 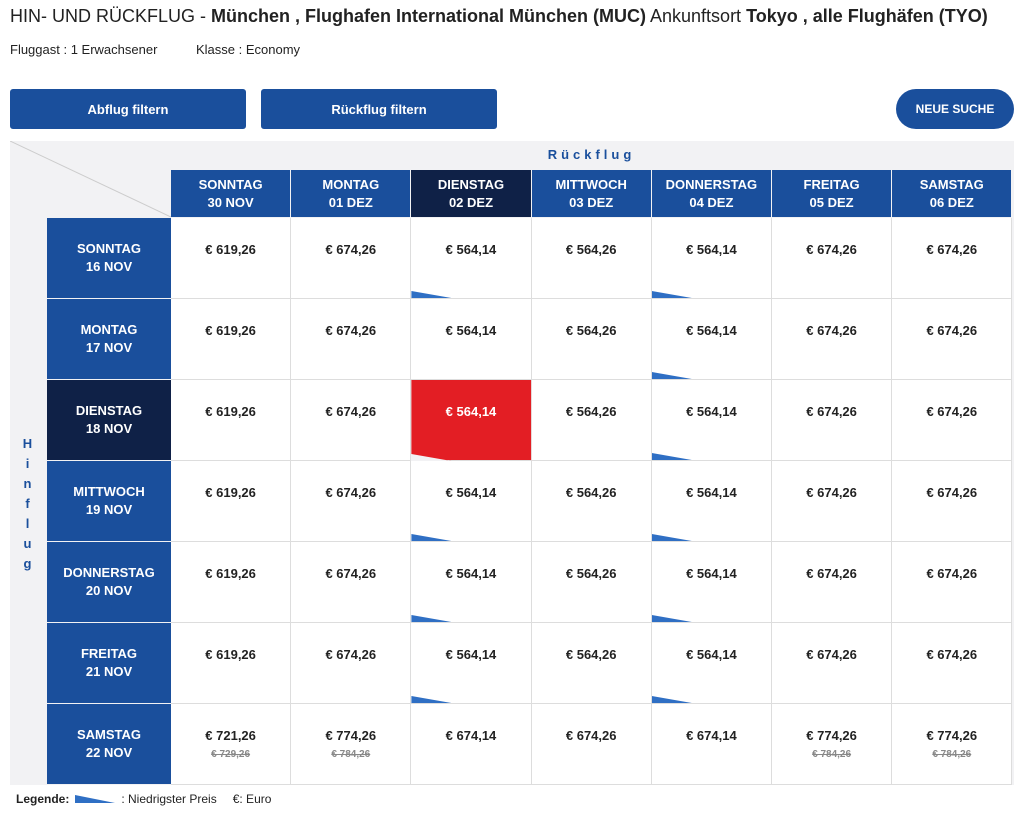 What do you see at coordinates (379, 109) in the screenshot?
I see `return-filter-button: Rückflug filtern` at bounding box center [379, 109].